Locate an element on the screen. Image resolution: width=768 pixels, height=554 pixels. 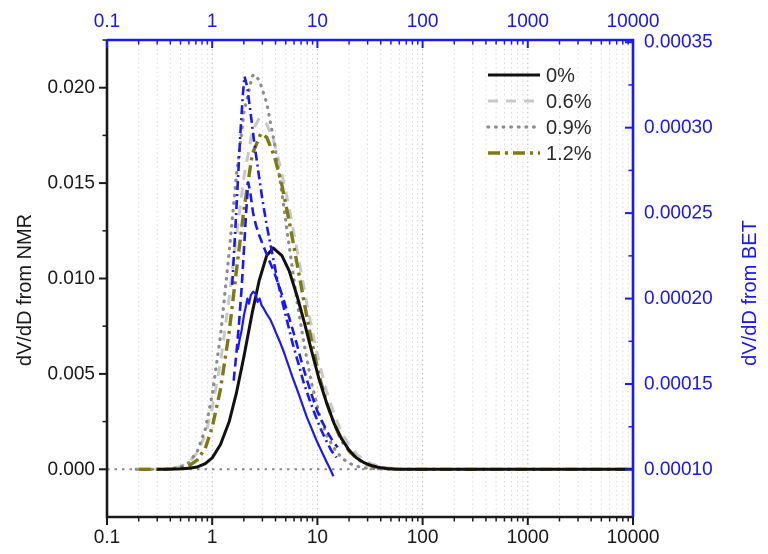
x-bottom-tick-label: 10000 is located at coordinates (633, 537).